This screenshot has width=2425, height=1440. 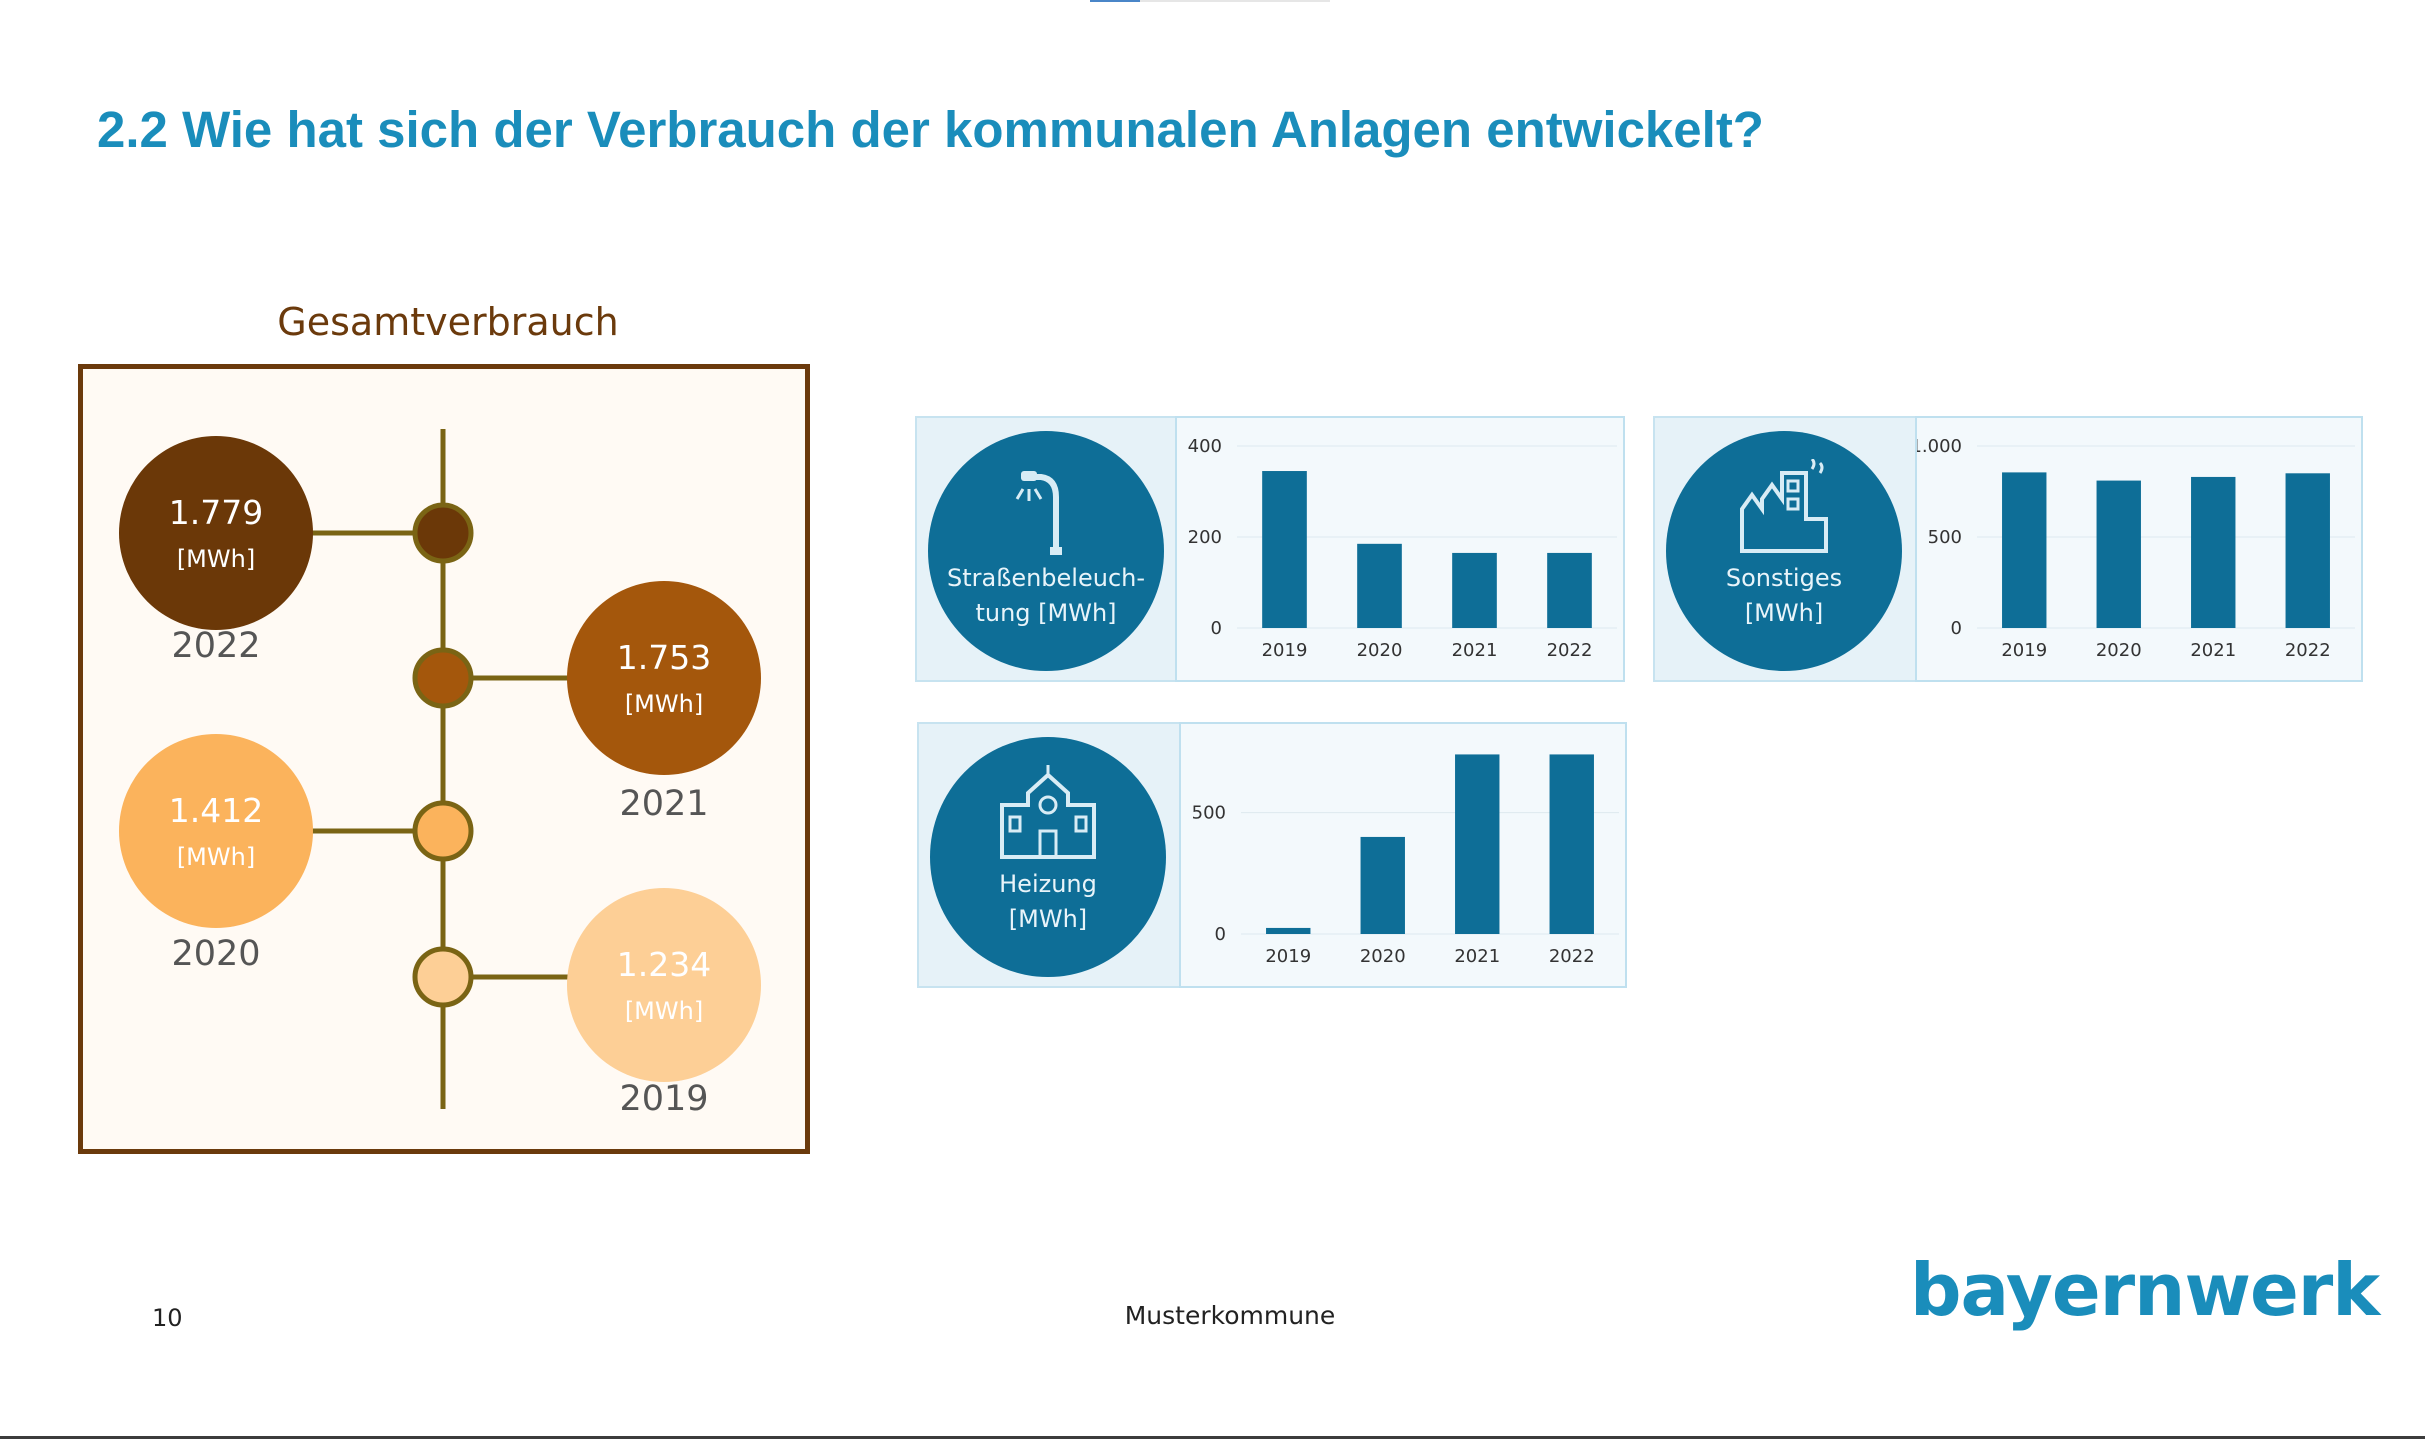 I want to click on street-lighting-badge: Straßenbeleuch- tung [MWh], so click(x=1046, y=551).